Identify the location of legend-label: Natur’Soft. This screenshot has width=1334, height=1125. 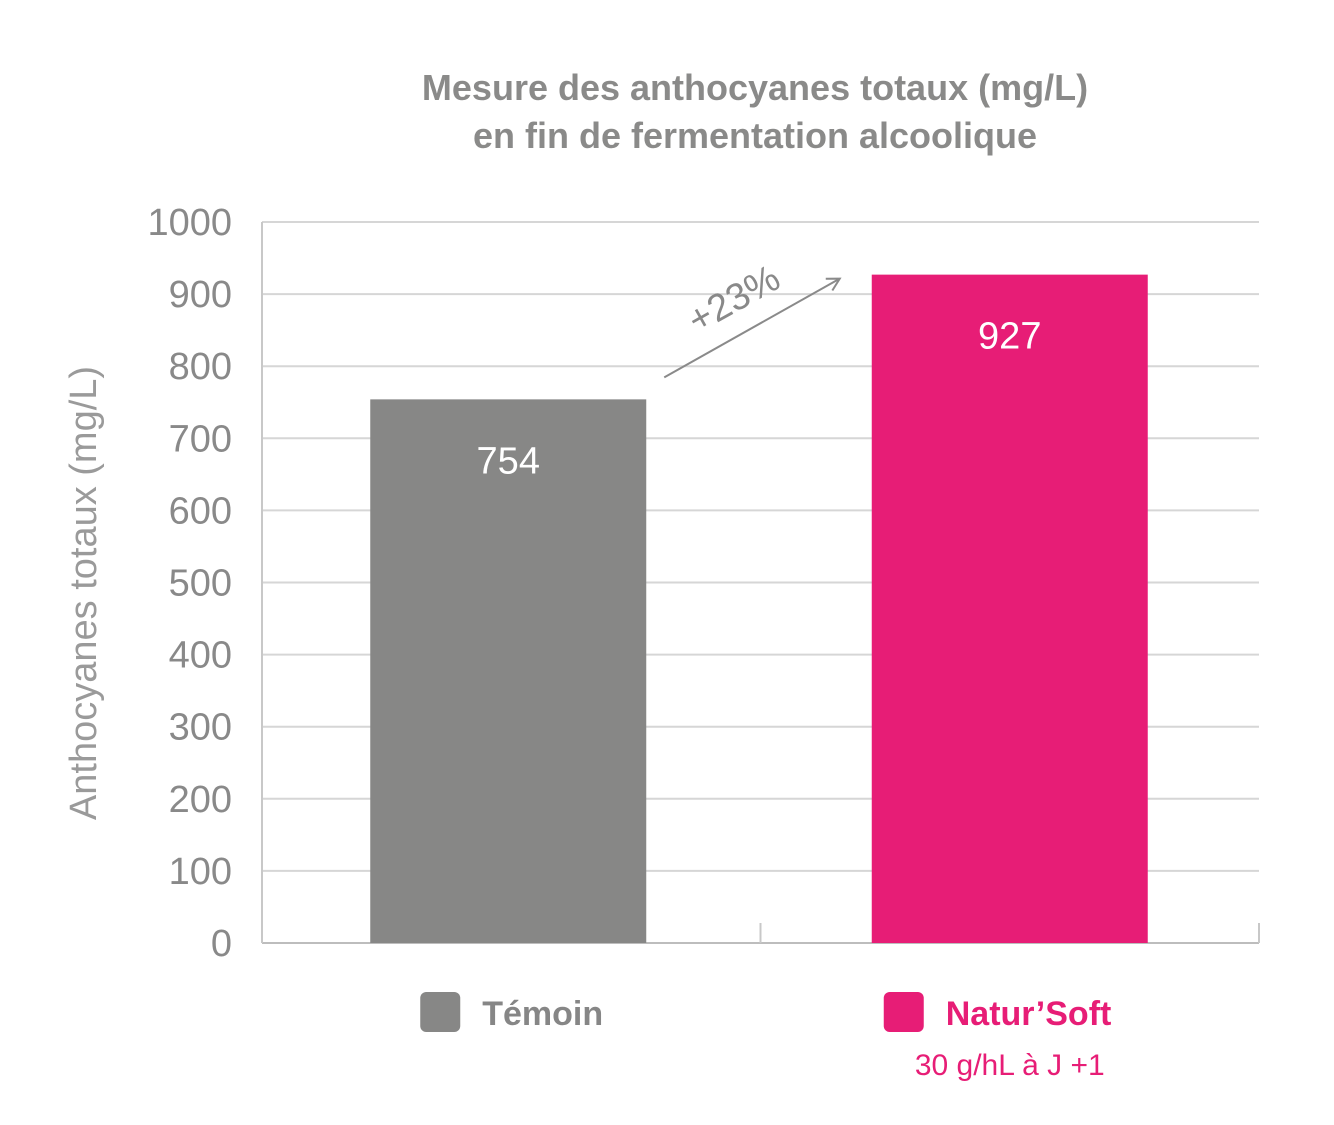
(1029, 1014).